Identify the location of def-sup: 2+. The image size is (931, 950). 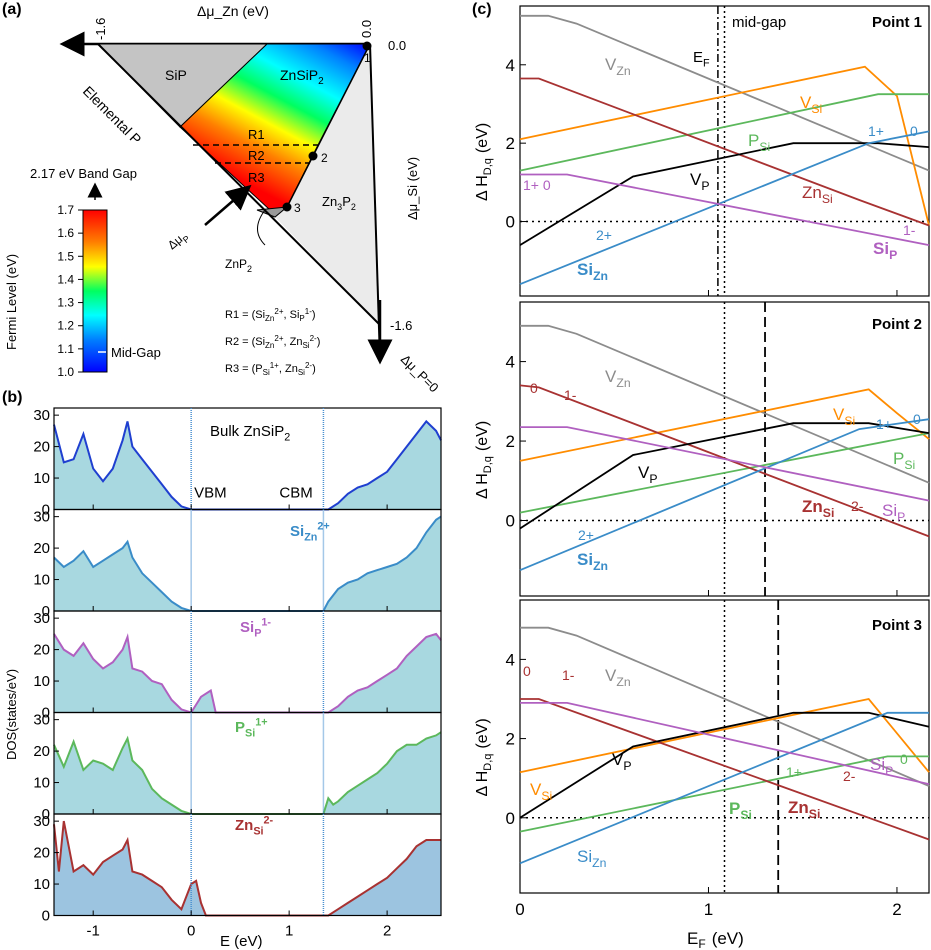
(278, 311).